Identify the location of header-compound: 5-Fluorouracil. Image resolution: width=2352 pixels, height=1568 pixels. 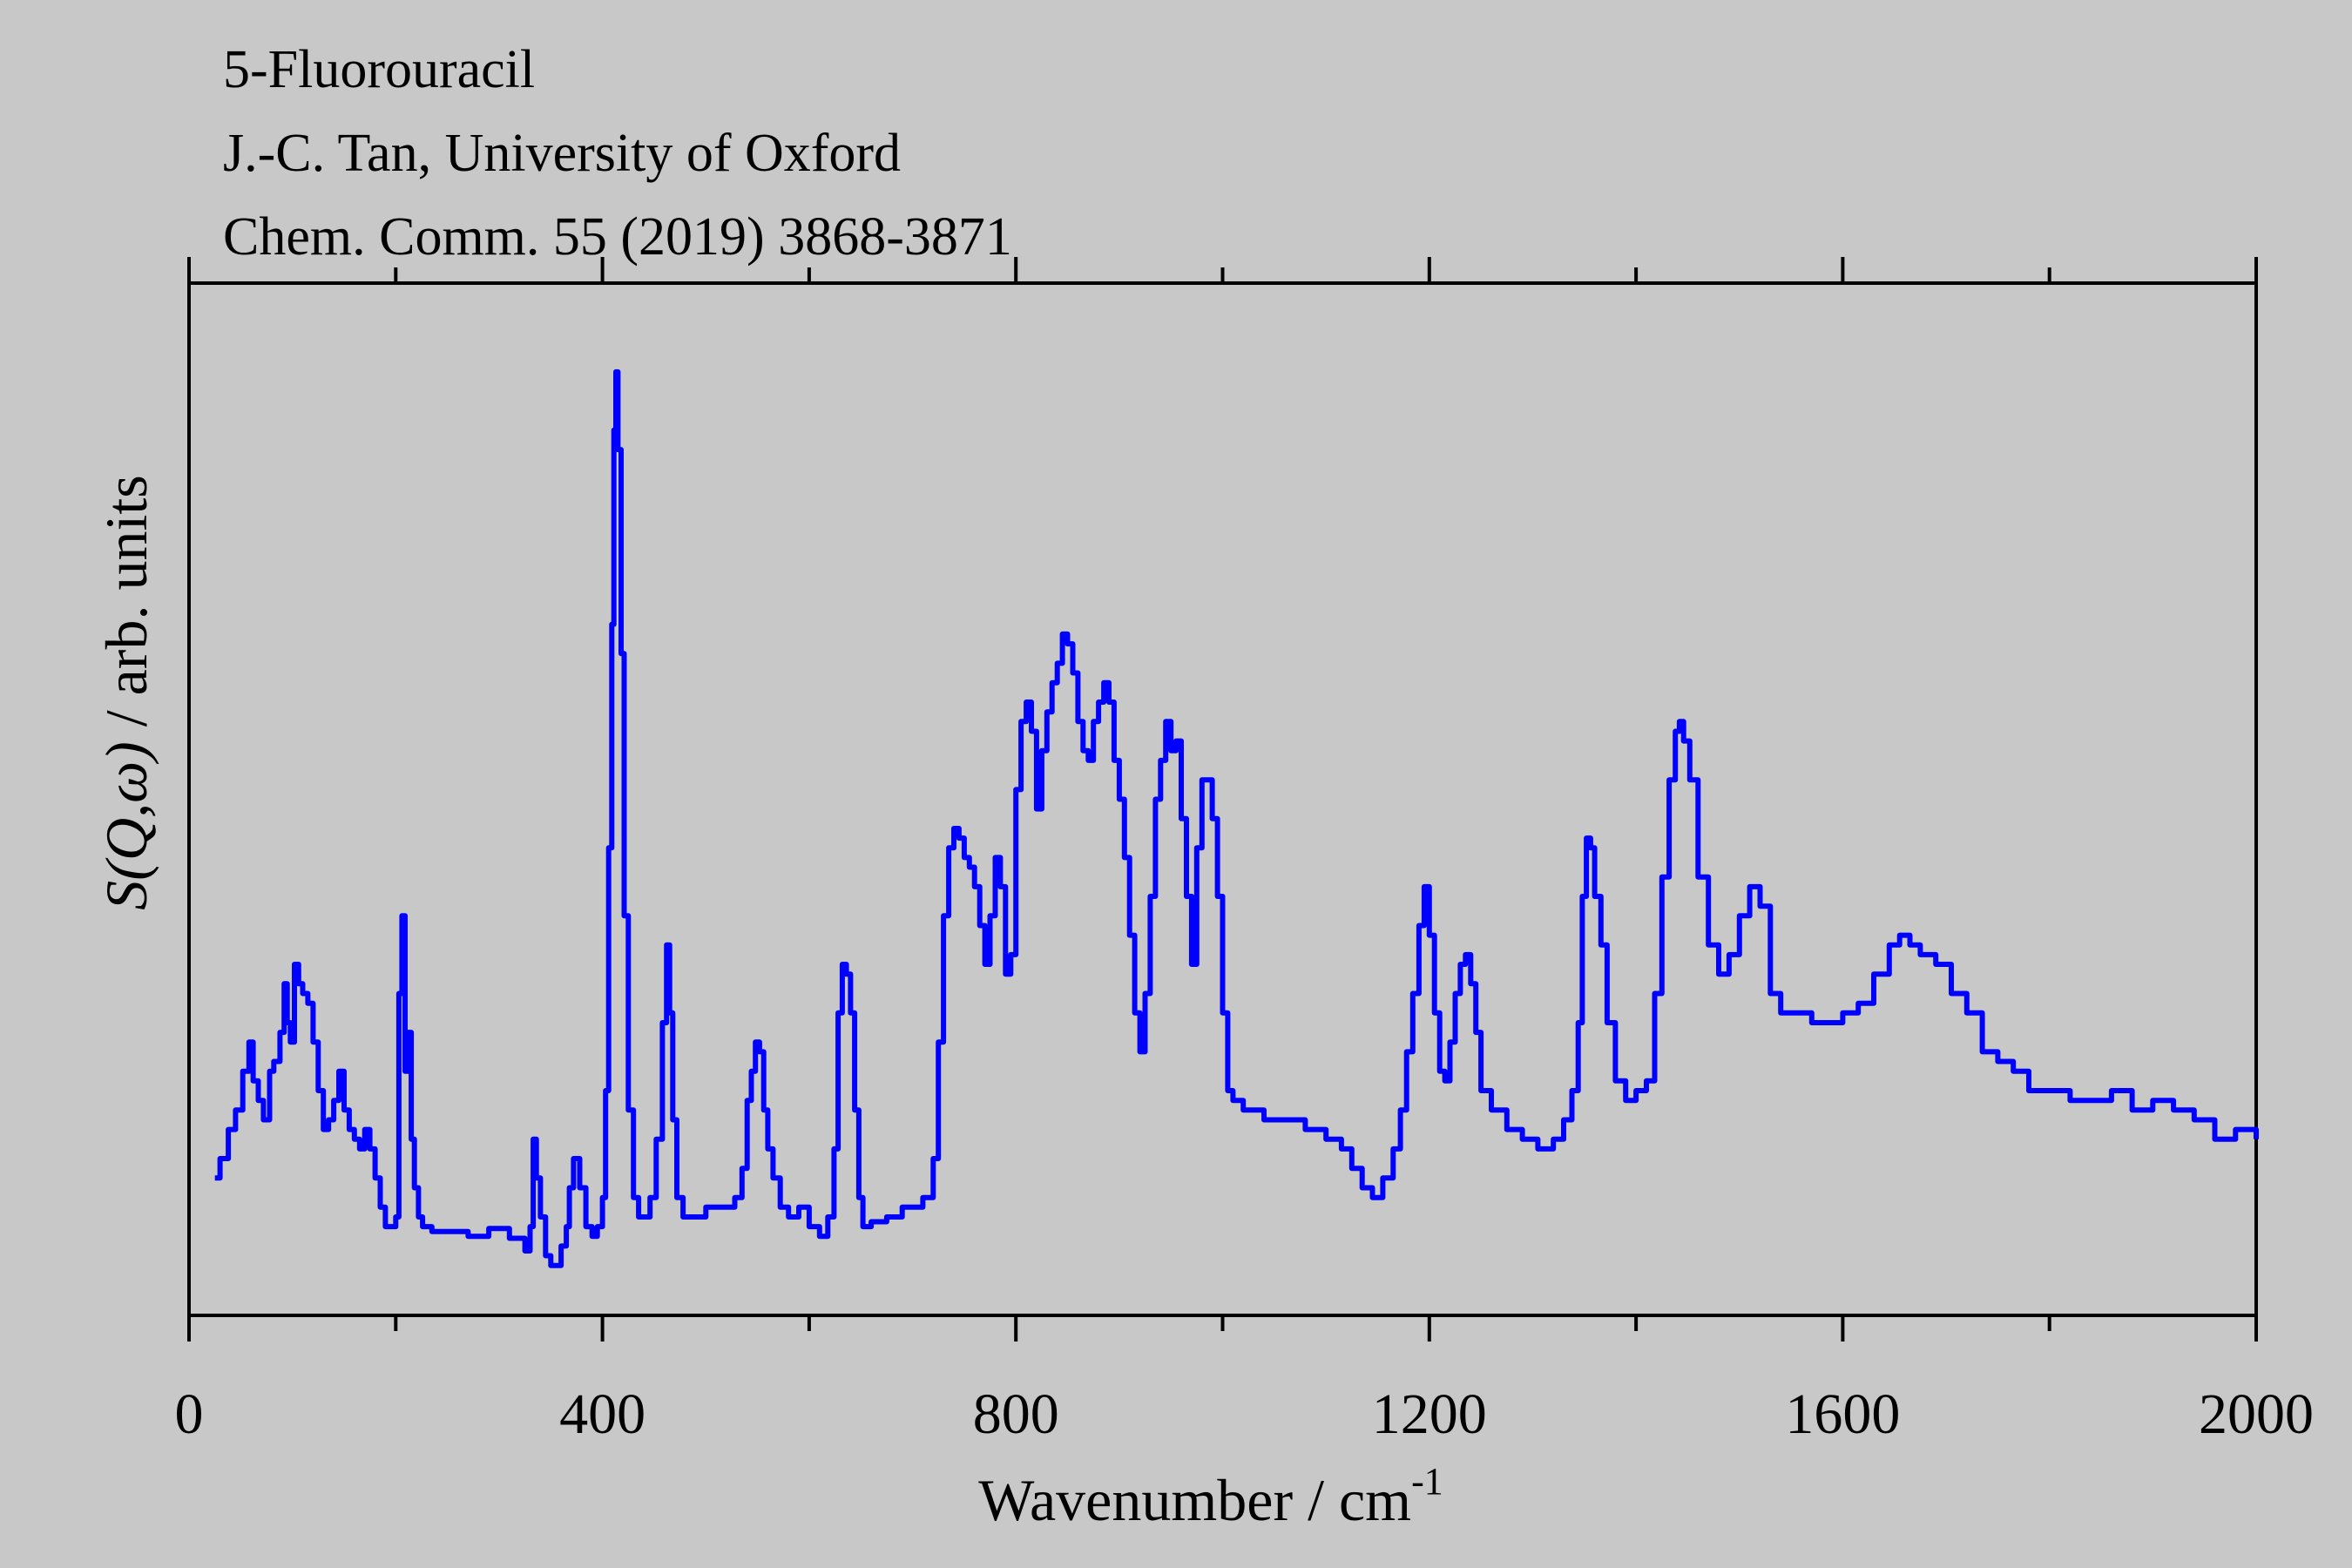
(379, 69).